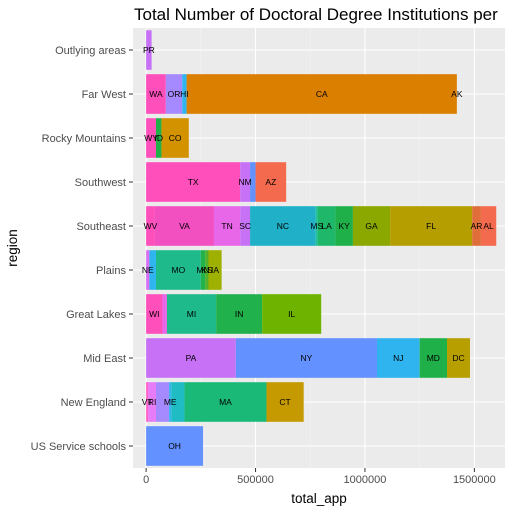  What do you see at coordinates (184, 94) in the screenshot?
I see `bar-segment-hi` at bounding box center [184, 94].